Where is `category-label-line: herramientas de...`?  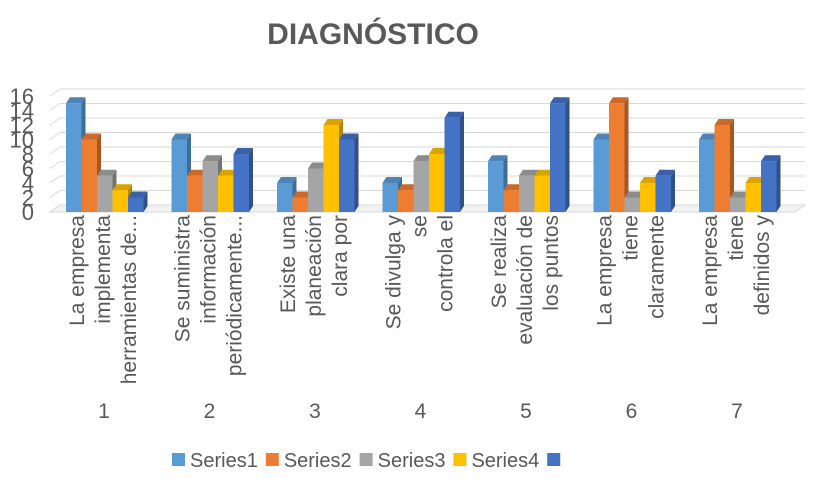 category-label-line: herramientas de... is located at coordinates (129, 299).